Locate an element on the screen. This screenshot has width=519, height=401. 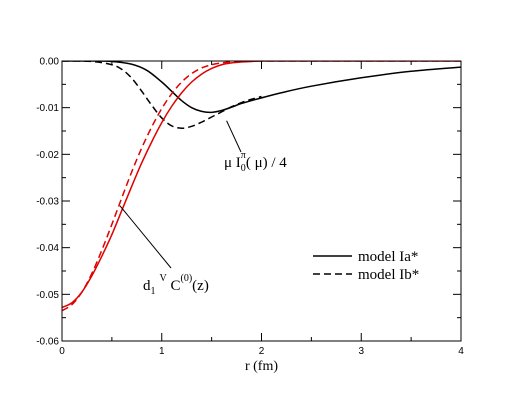
y-tick-label: 0.00 is located at coordinates (50, 62).